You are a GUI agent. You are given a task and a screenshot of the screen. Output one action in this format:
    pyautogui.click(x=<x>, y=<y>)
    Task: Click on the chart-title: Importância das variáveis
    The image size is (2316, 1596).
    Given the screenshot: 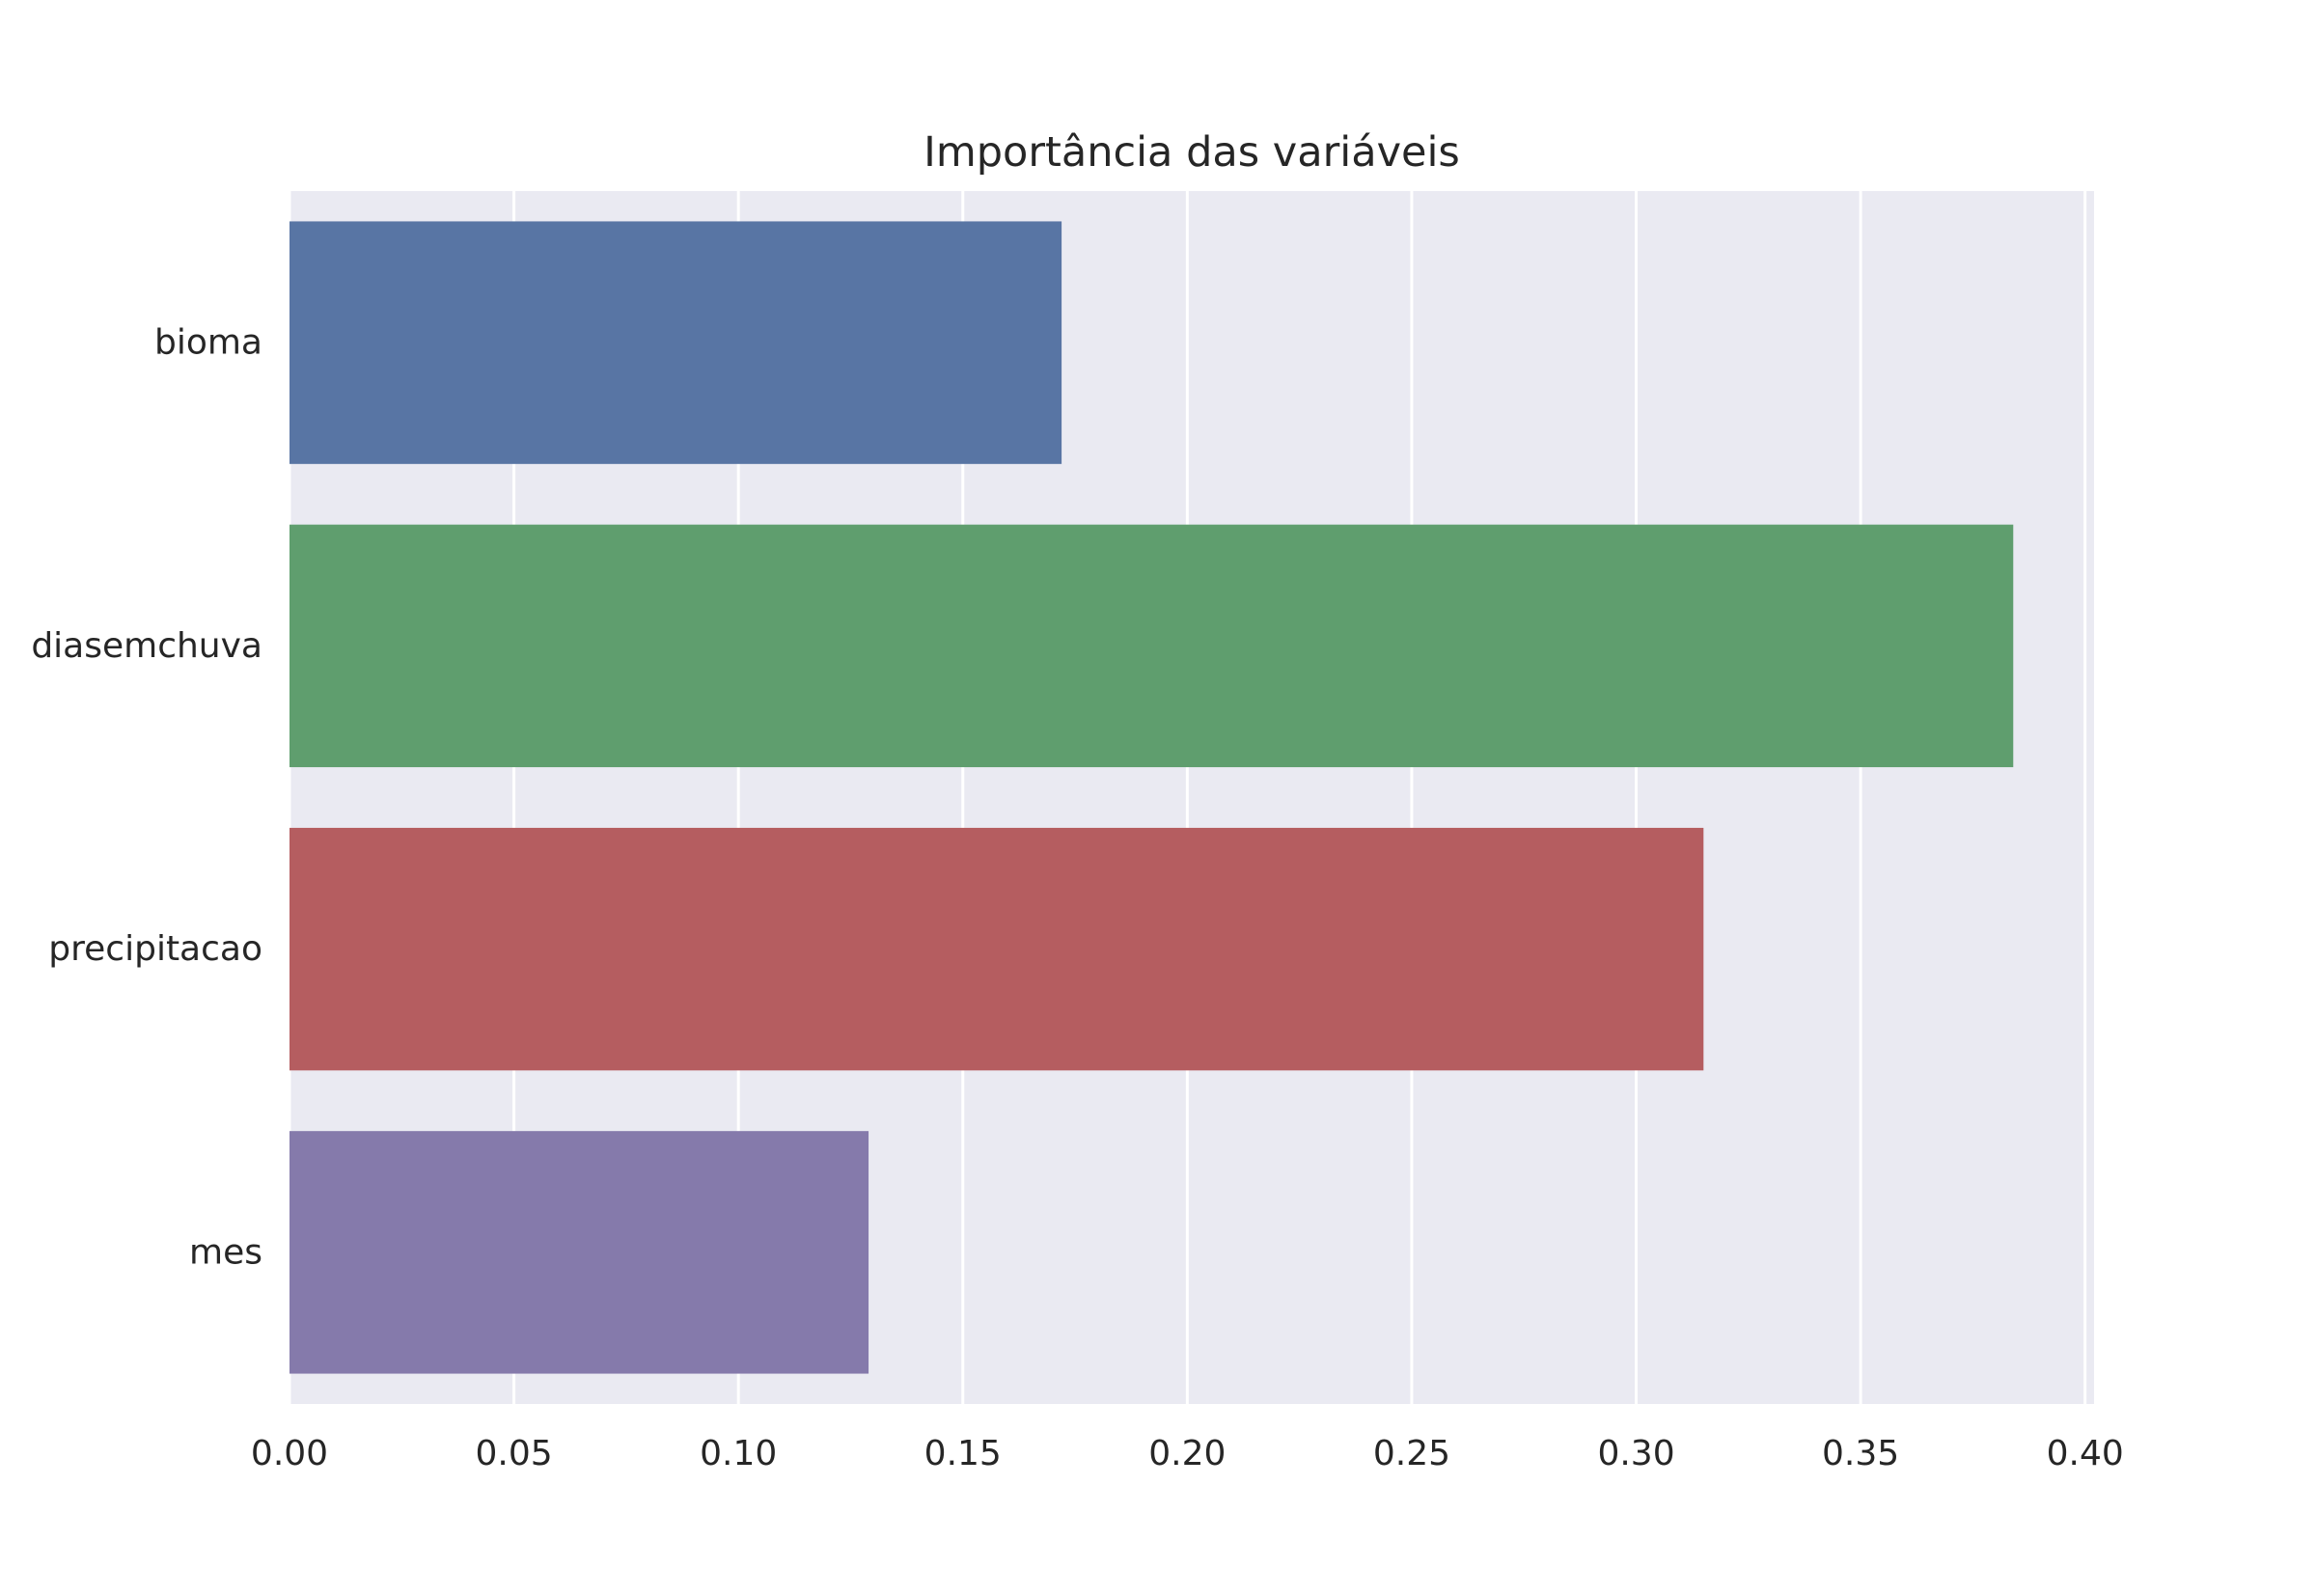 What is the action you would take?
    pyautogui.click(x=1192, y=153)
    